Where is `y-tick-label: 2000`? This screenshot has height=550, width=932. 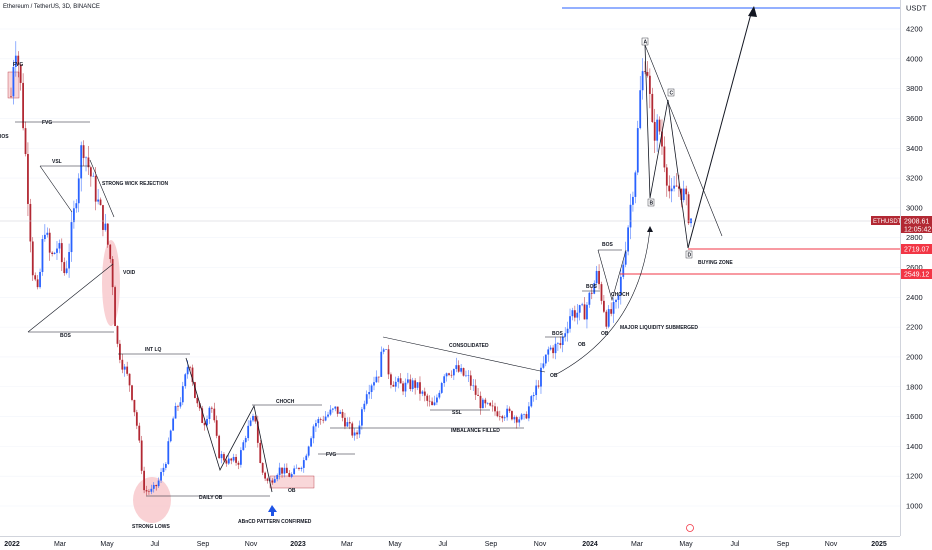
y-tick-label: 2000 is located at coordinates (914, 356).